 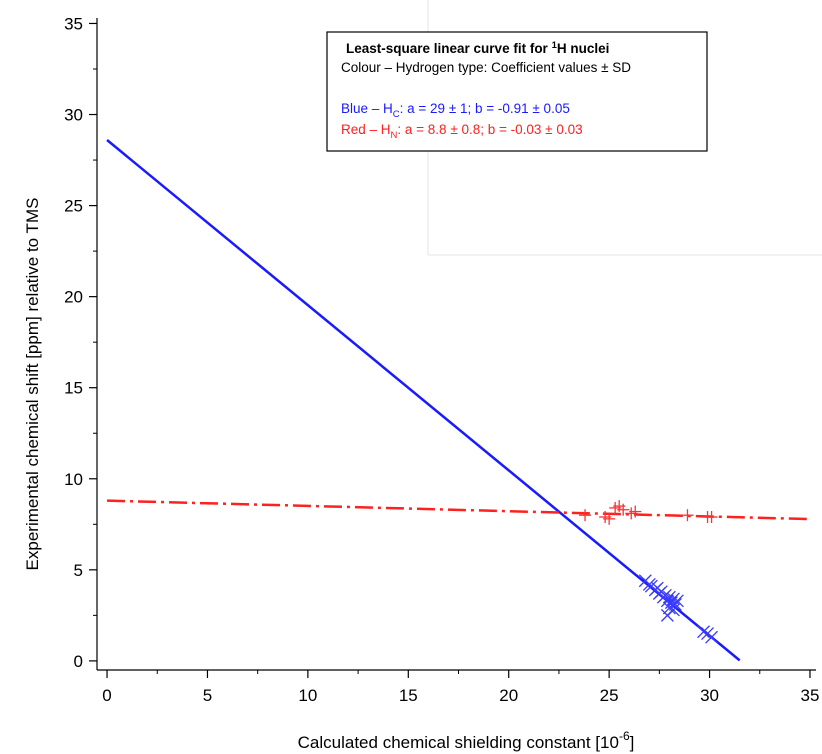 I want to click on series-red-points, so click(x=648, y=512).